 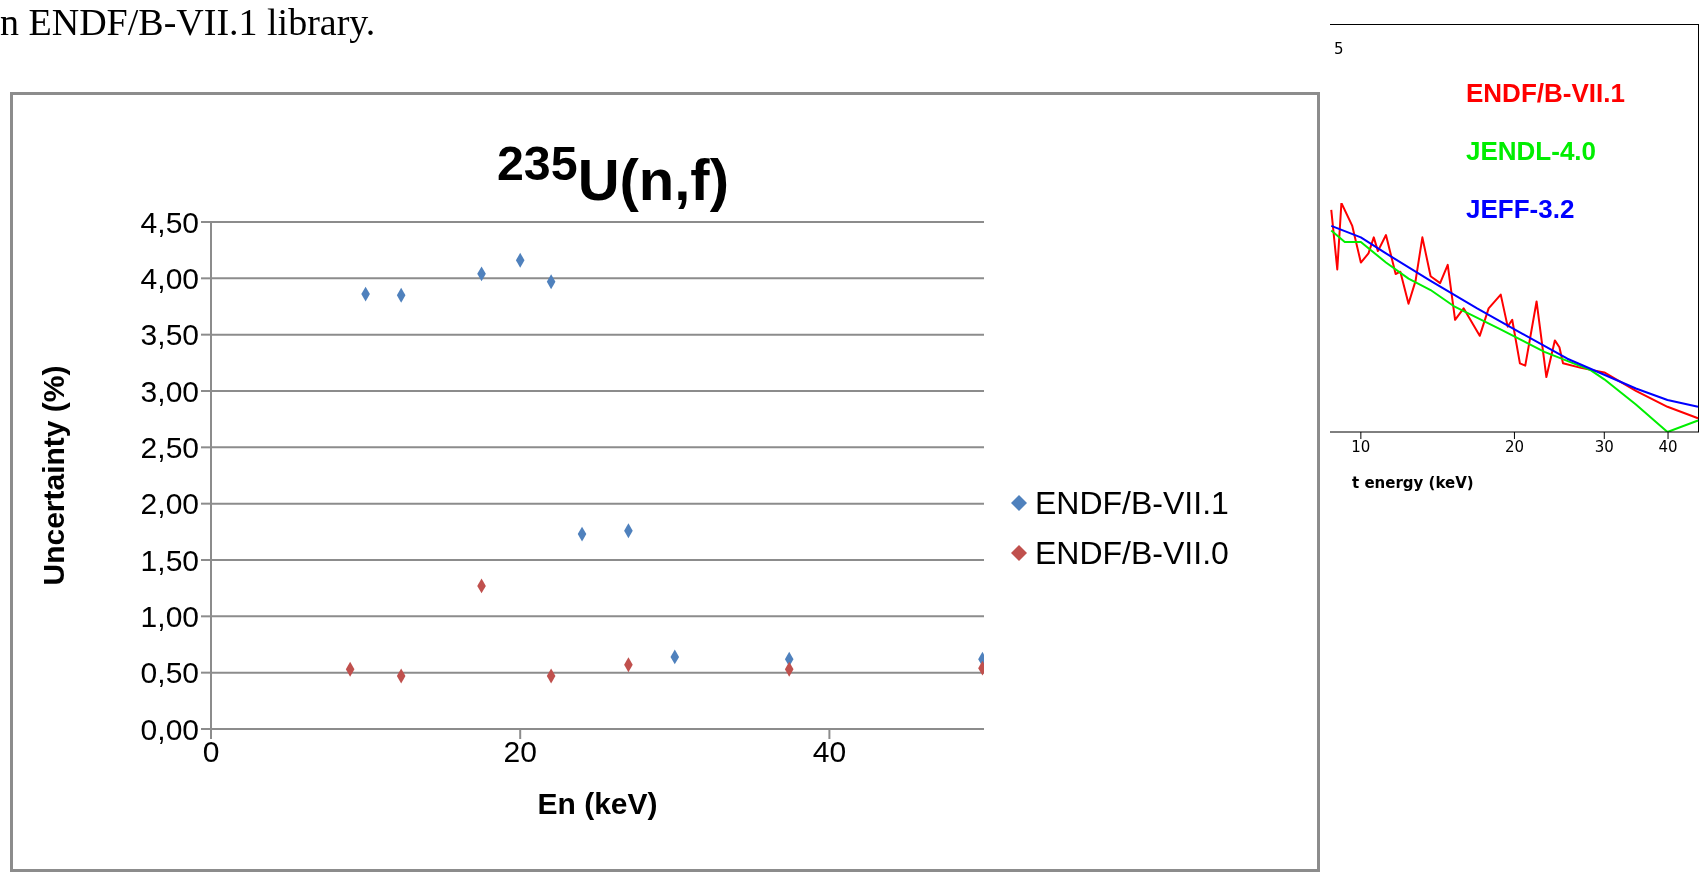 I want to click on y-tick-label: 0,00, so click(x=169, y=729).